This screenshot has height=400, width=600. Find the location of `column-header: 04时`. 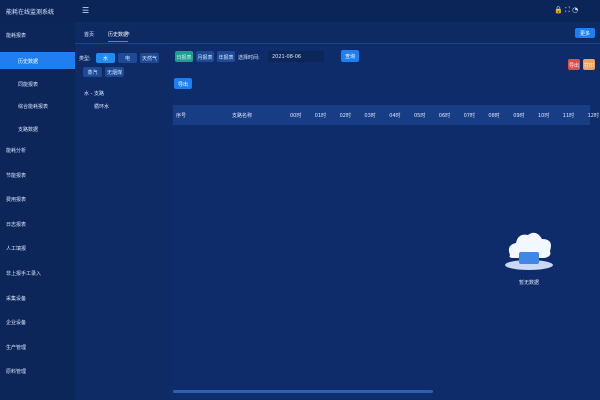

column-header: 04时 is located at coordinates (395, 116).